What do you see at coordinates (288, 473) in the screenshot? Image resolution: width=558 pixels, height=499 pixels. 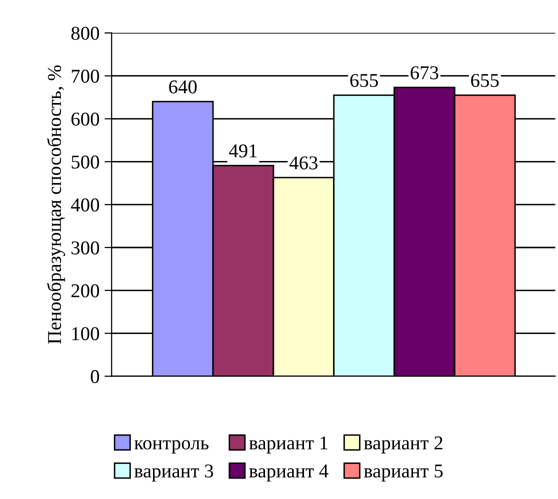 I see `legend-label: вариант 4` at bounding box center [288, 473].